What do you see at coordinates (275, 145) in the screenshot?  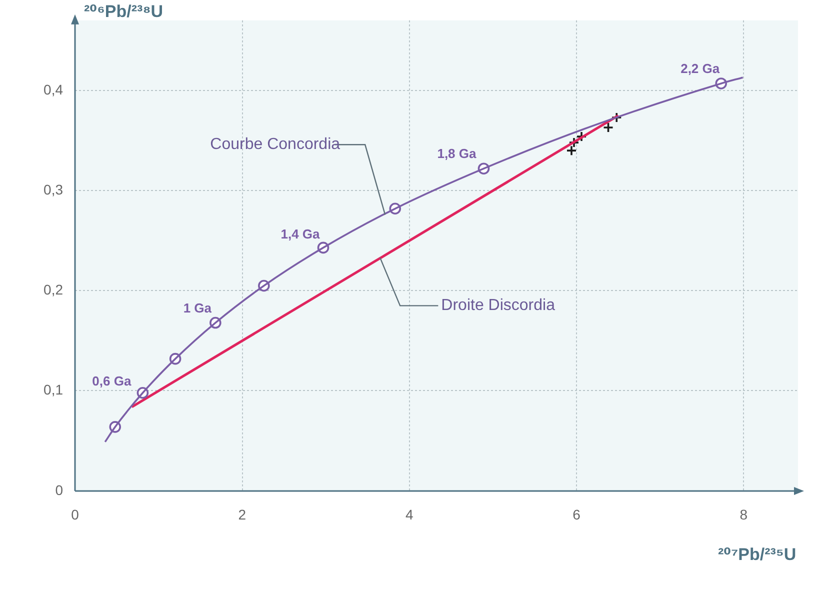 I see `annotation: Courbe Concordia` at bounding box center [275, 145].